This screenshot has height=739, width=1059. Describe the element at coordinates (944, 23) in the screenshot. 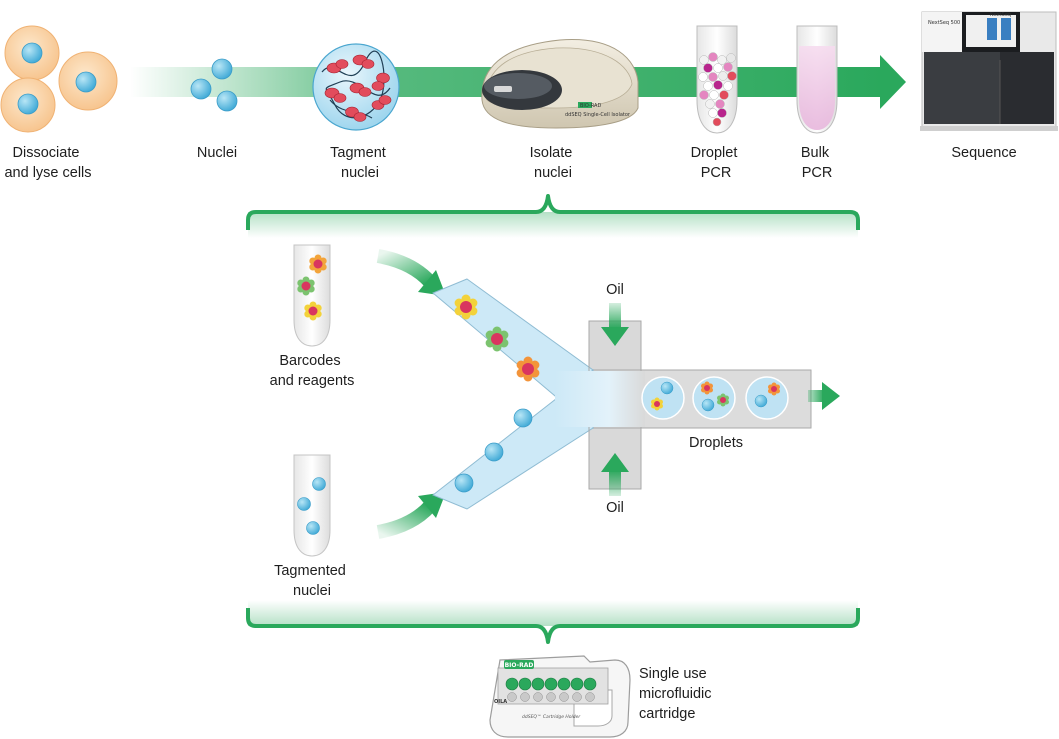

I see `sequencer-model-text: NextSeq 500` at that location.